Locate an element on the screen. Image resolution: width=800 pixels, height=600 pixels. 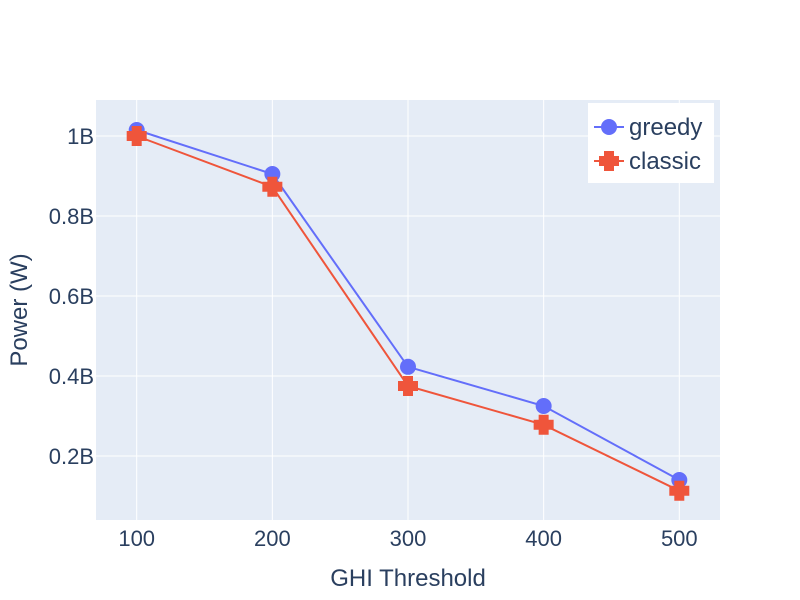
x-tick-label: 500 is located at coordinates (679, 538).